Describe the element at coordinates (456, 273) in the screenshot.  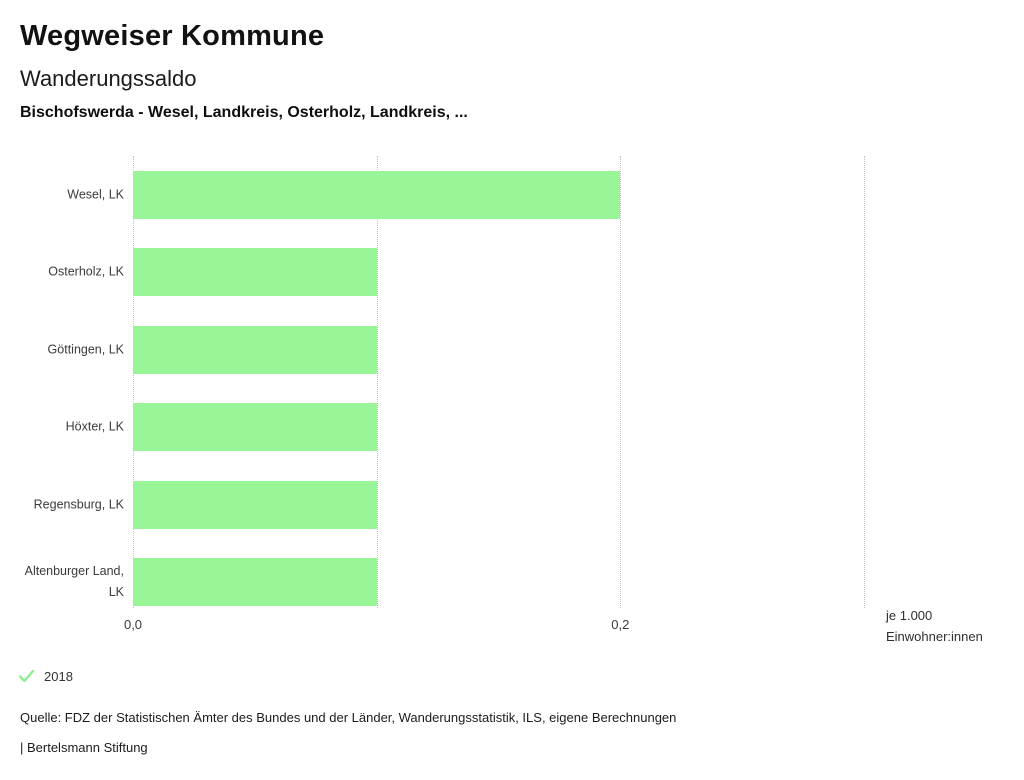
I see `bar-row: Osterholz, LK` at that location.